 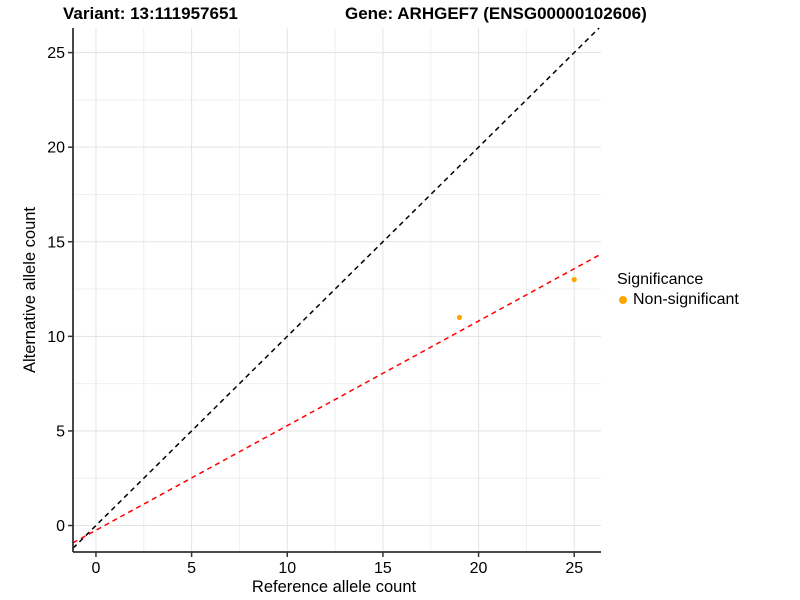 What do you see at coordinates (60, 526) in the screenshot?
I see `y-tick-label: 0` at bounding box center [60, 526].